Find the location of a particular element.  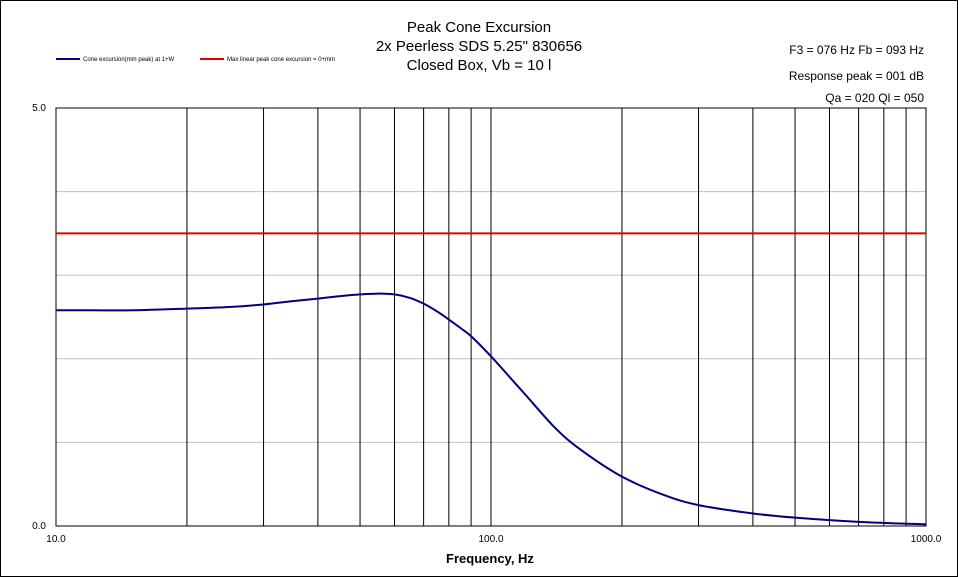

x-tick-label-100: 100.0 is located at coordinates (491, 539).